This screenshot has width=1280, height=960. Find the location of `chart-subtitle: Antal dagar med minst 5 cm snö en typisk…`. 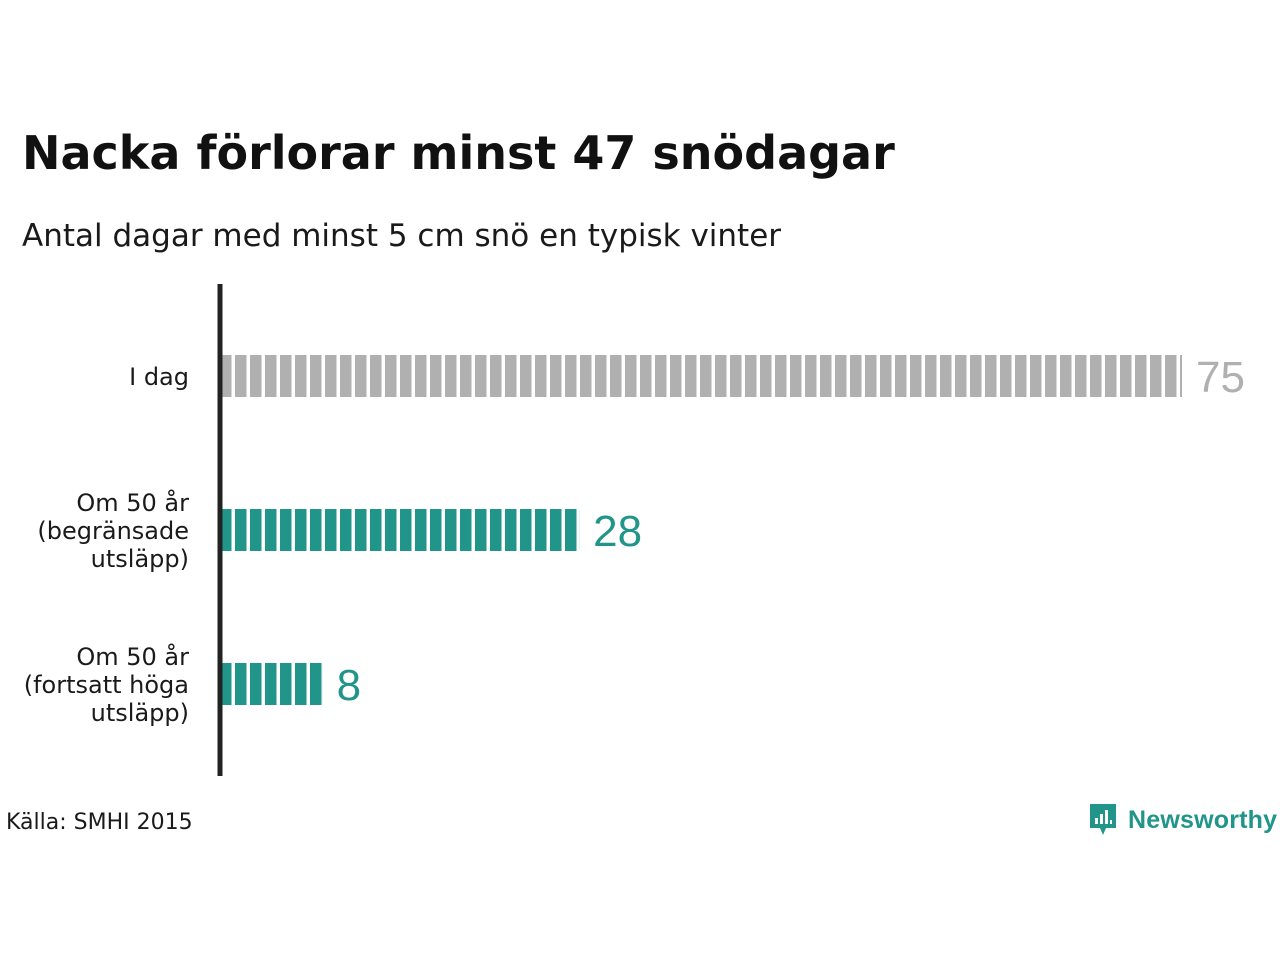

chart-subtitle: Antal dagar med minst 5 cm snö en typisk… is located at coordinates (402, 236).